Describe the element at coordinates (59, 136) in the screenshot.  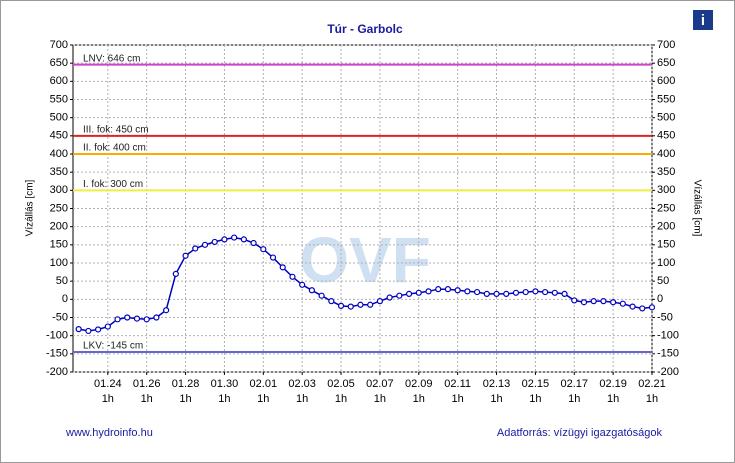
I see `y-tick-label: 450` at that location.